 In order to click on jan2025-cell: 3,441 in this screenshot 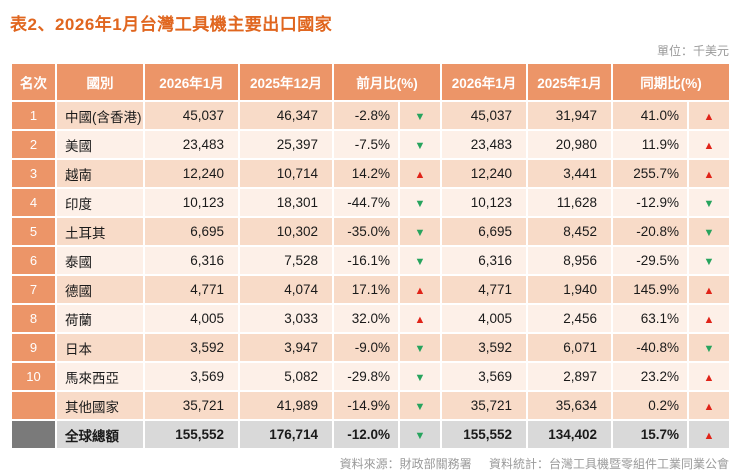, I will do `click(569, 173)`.